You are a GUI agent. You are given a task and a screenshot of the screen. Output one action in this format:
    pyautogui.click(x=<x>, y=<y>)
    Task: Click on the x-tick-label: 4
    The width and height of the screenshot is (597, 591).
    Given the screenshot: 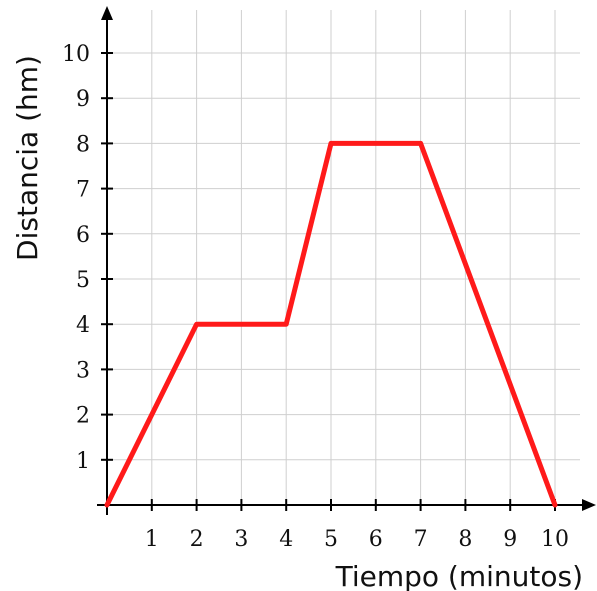 What is the action you would take?
    pyautogui.click(x=286, y=539)
    